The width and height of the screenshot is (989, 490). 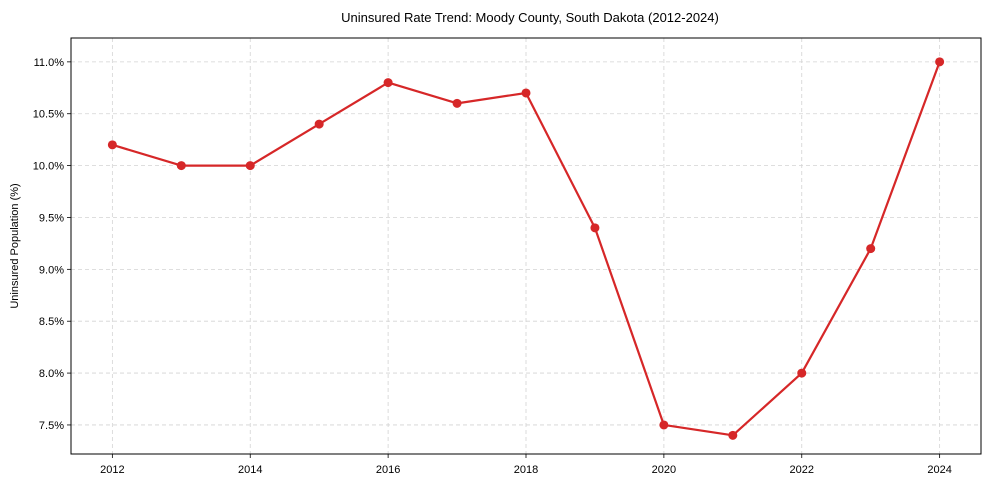 I want to click on y-axis-label: Uninsured Population (%), so click(x=15, y=245).